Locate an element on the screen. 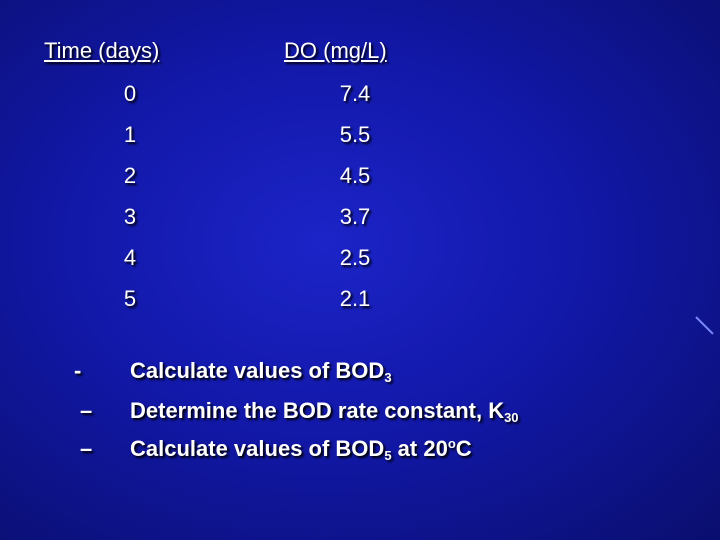  do-cell: 7.4 is located at coordinates (355, 93).